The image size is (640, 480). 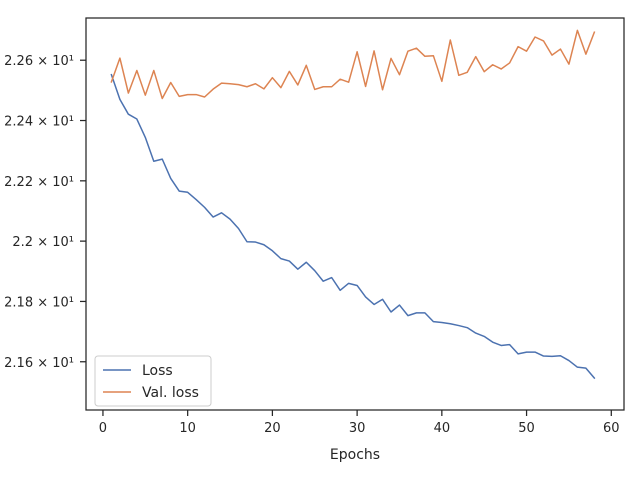 What do you see at coordinates (442, 428) in the screenshot?
I see `x-tick-label: 40` at bounding box center [442, 428].